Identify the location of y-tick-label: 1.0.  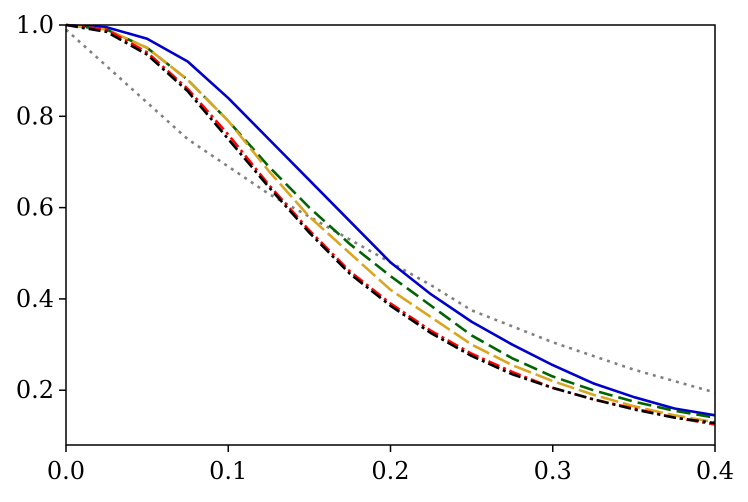
(35, 25).